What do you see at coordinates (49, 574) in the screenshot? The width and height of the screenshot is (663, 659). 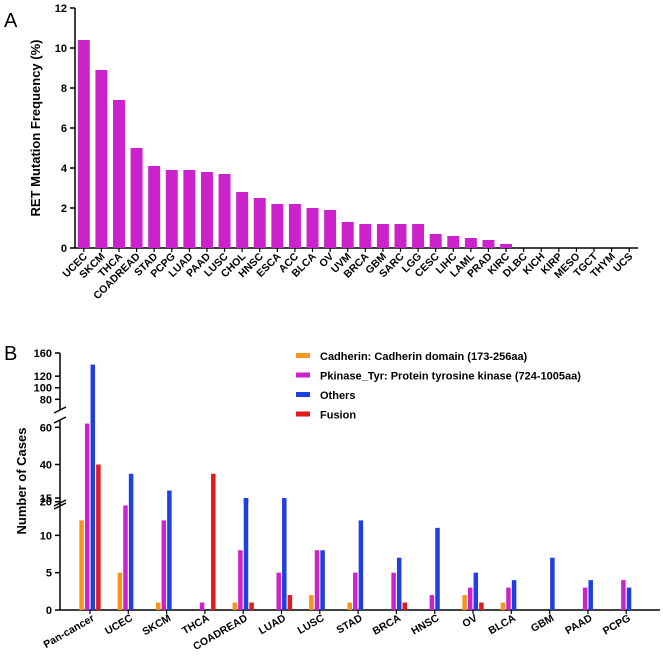 I see `panel-b-ytick-label: 5` at bounding box center [49, 574].